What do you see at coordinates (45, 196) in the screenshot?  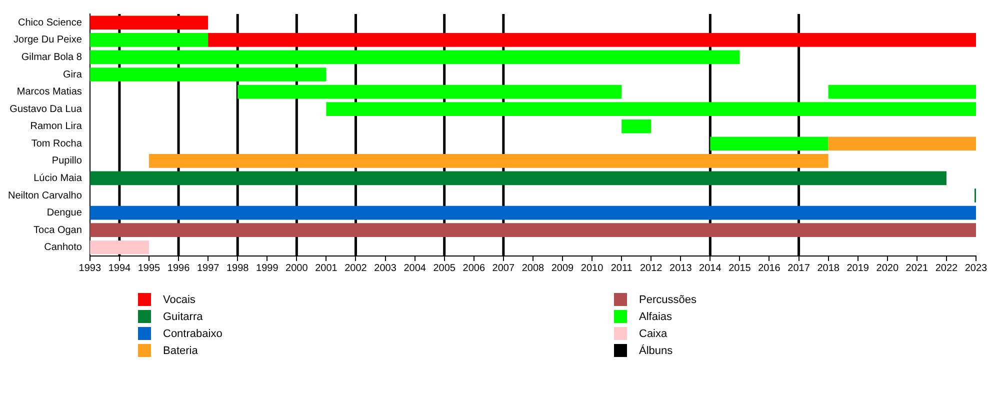 I see `y-tick-label: Neilton Carvalho` at bounding box center [45, 196].